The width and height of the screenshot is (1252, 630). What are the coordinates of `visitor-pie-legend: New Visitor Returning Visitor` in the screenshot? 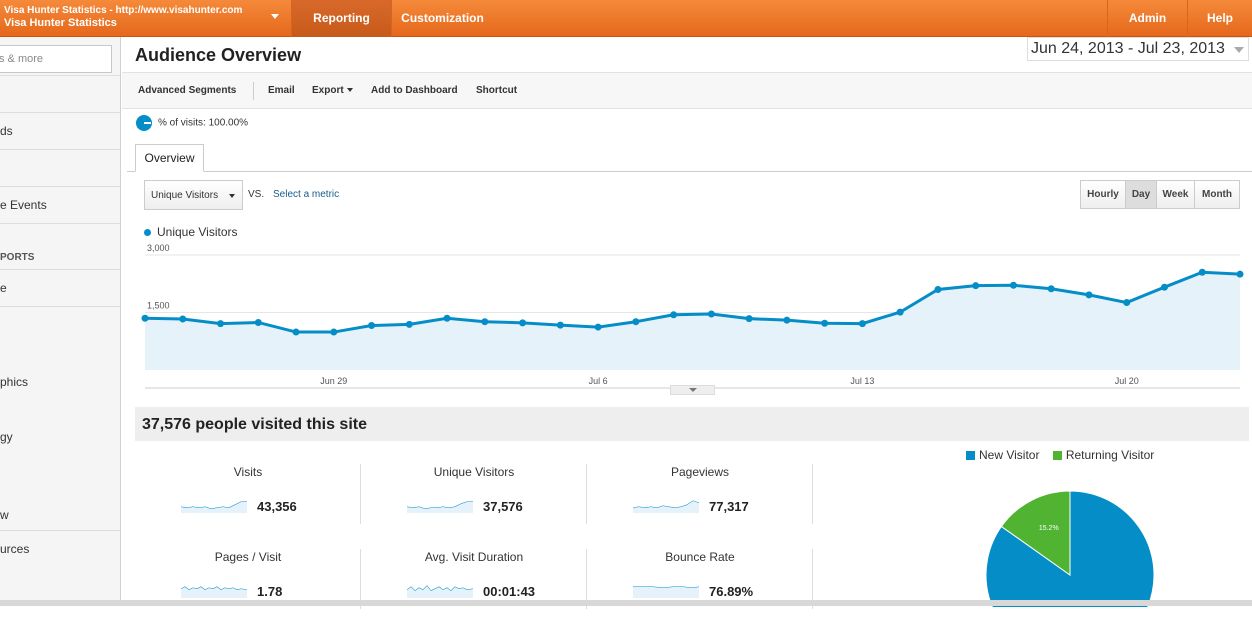 It's located at (1060, 455).